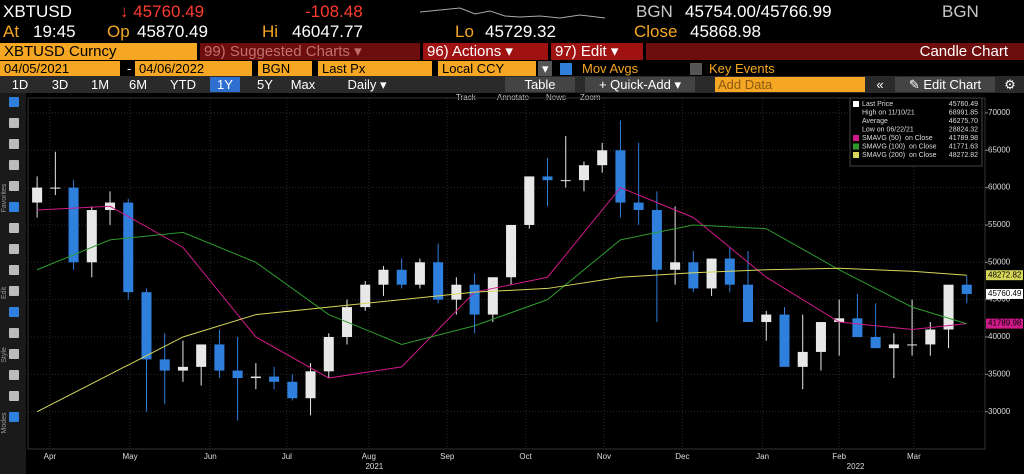  I want to click on label: + Quick-Add, so click(634, 84).